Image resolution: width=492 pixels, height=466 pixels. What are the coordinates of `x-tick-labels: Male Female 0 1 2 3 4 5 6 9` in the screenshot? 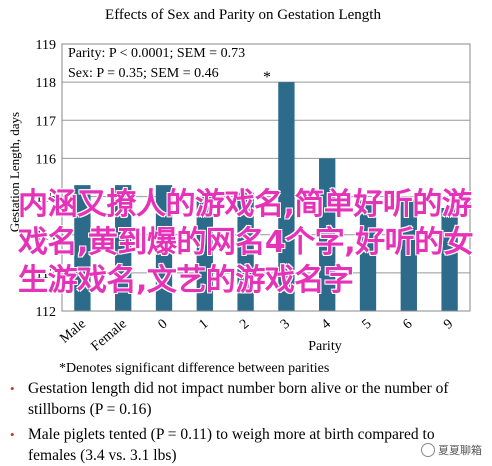 It's located at (256, 336).